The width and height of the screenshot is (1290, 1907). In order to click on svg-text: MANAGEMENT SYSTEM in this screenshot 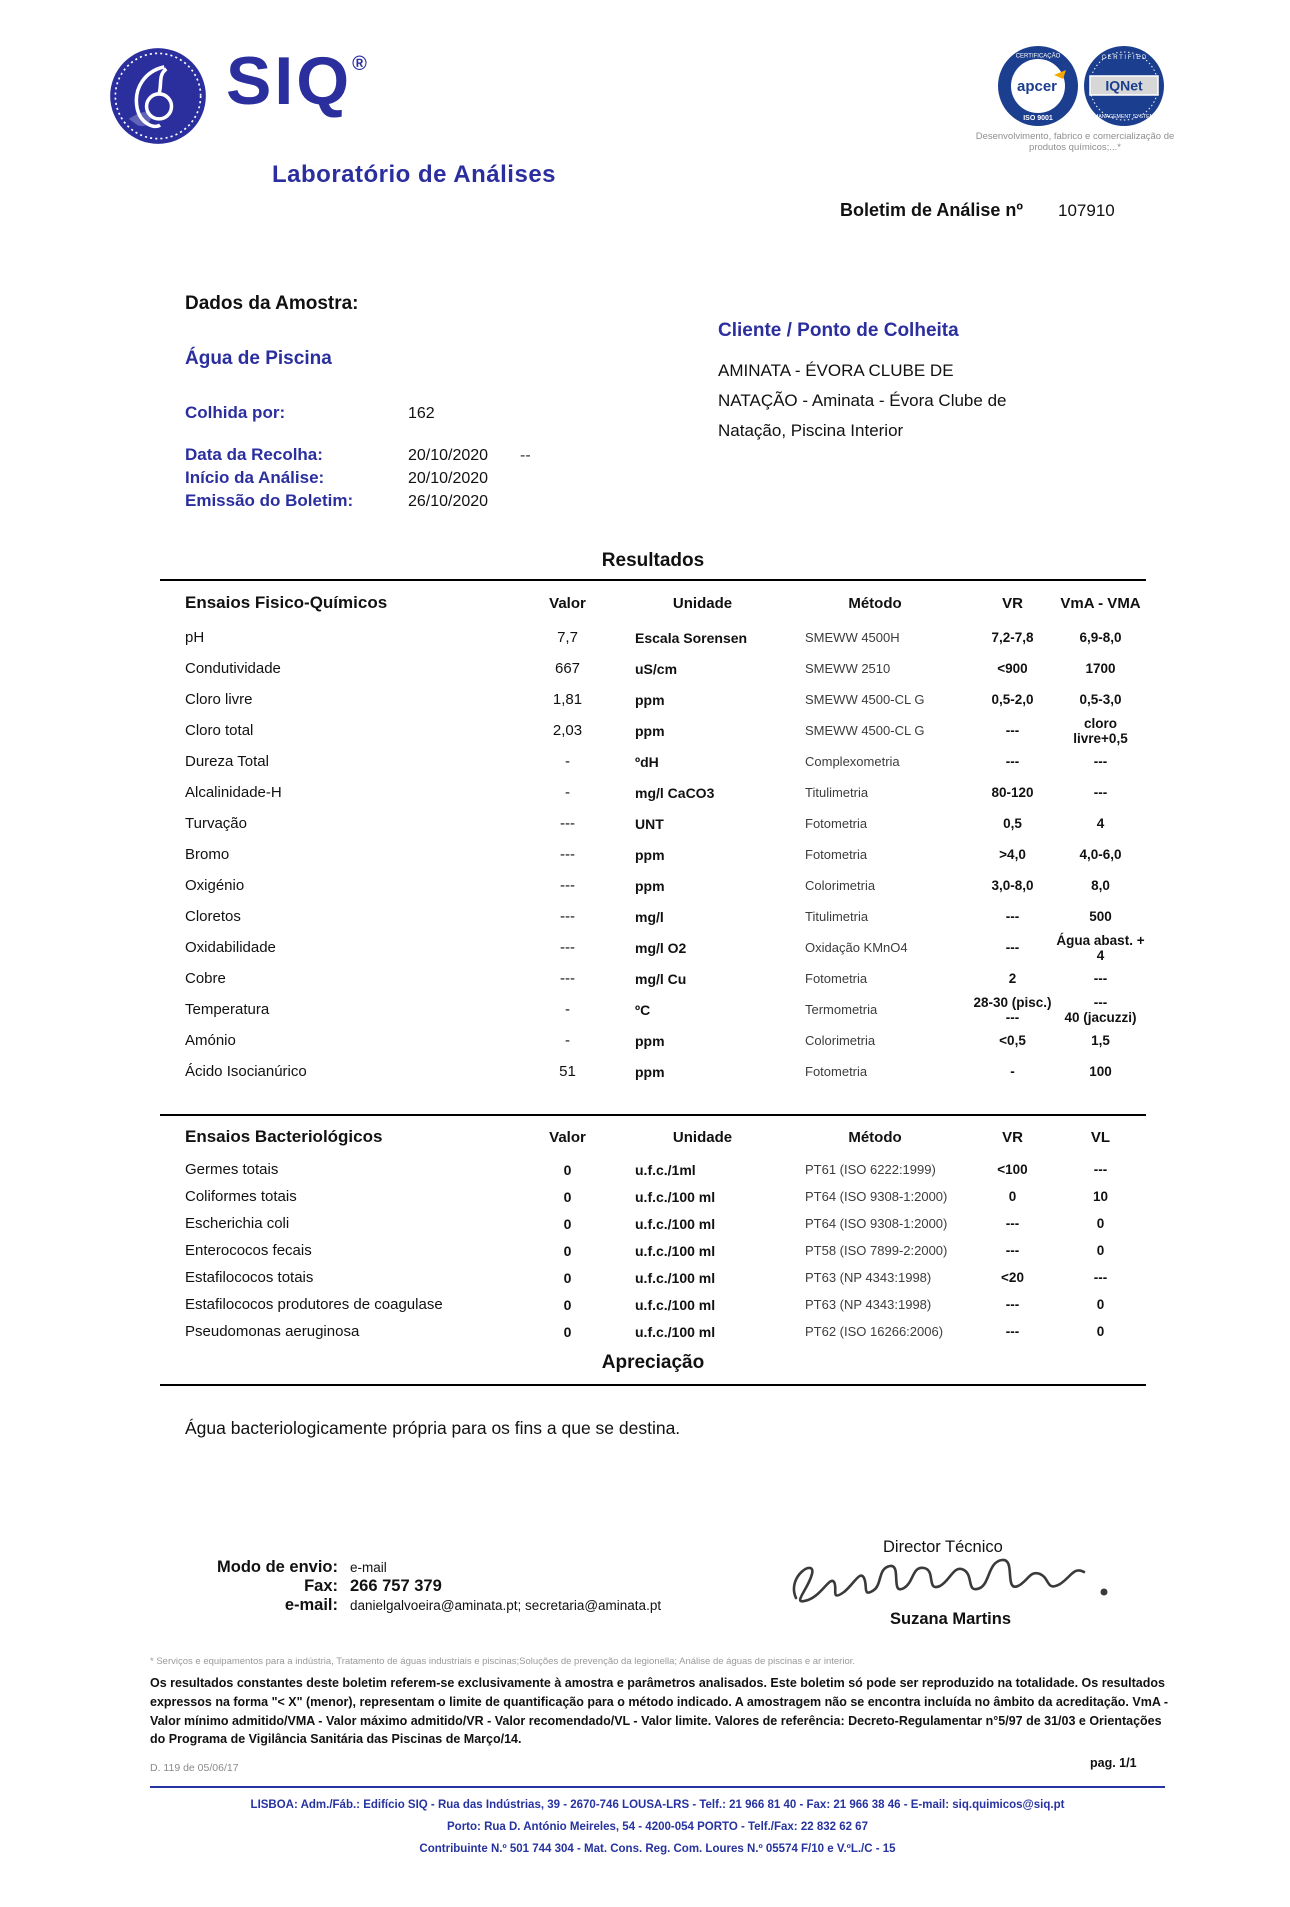, I will do `click(1124, 117)`.